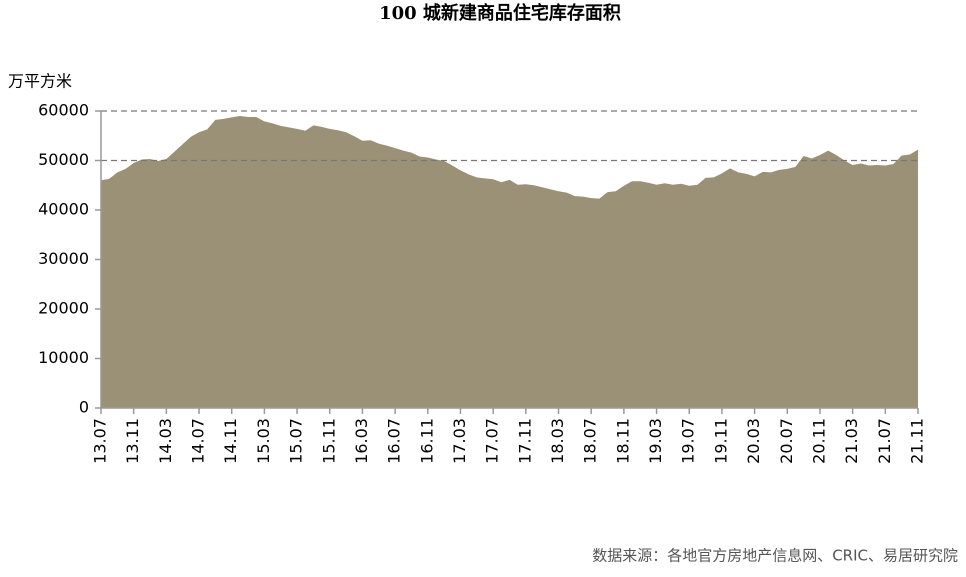  What do you see at coordinates (524, 441) in the screenshot?
I see `x-tick-label: 17.11` at bounding box center [524, 441].